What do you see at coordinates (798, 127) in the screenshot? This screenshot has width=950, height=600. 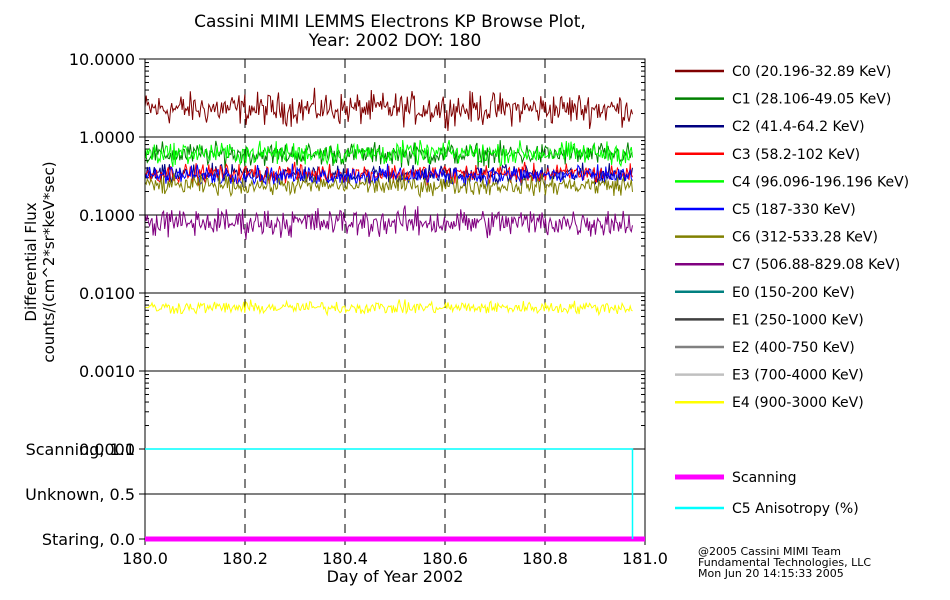 I see `legend-label-2: C2 (41.4-64.2 KeV)` at bounding box center [798, 127].